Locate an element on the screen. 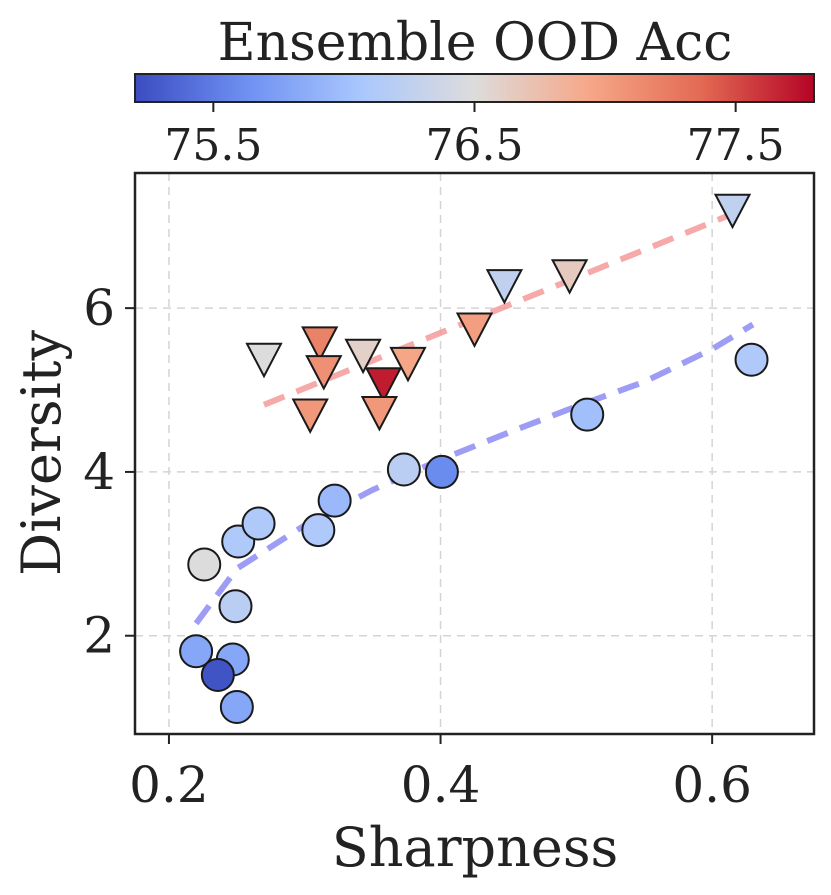 This screenshot has width=831, height=895. x-tick-label: 0.6 is located at coordinates (712, 785).